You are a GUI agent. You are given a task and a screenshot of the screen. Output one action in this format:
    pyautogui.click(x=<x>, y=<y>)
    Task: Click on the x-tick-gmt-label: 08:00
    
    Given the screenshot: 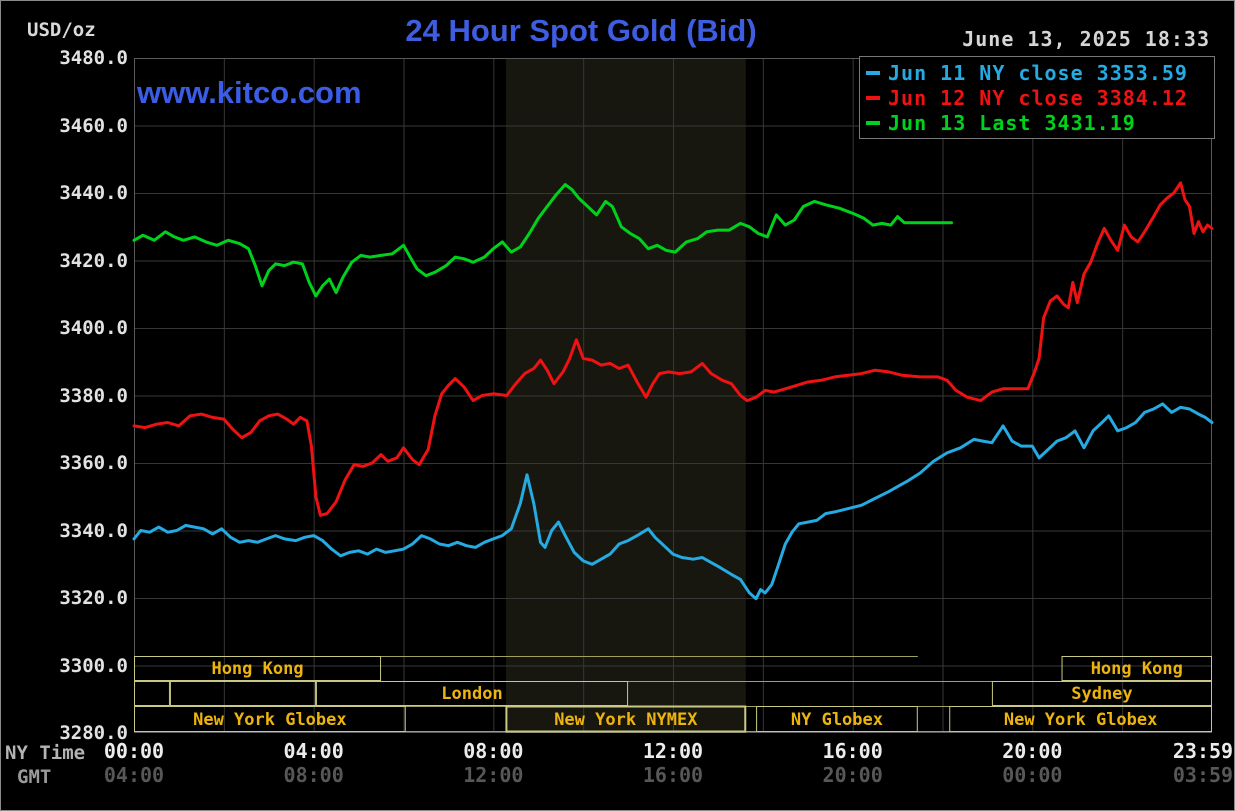 What is the action you would take?
    pyautogui.click(x=313, y=775)
    